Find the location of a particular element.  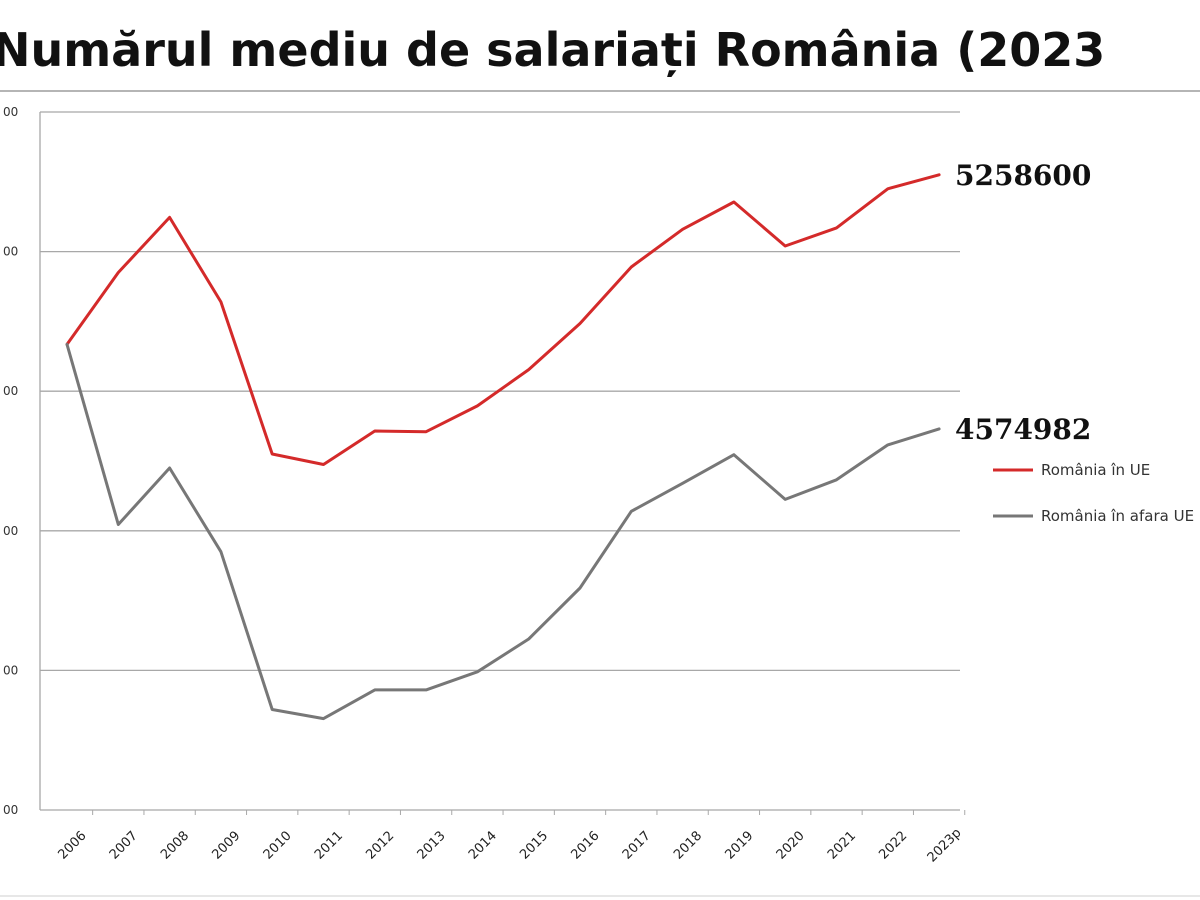

x-tick-label: 2019 is located at coordinates (739, 846).